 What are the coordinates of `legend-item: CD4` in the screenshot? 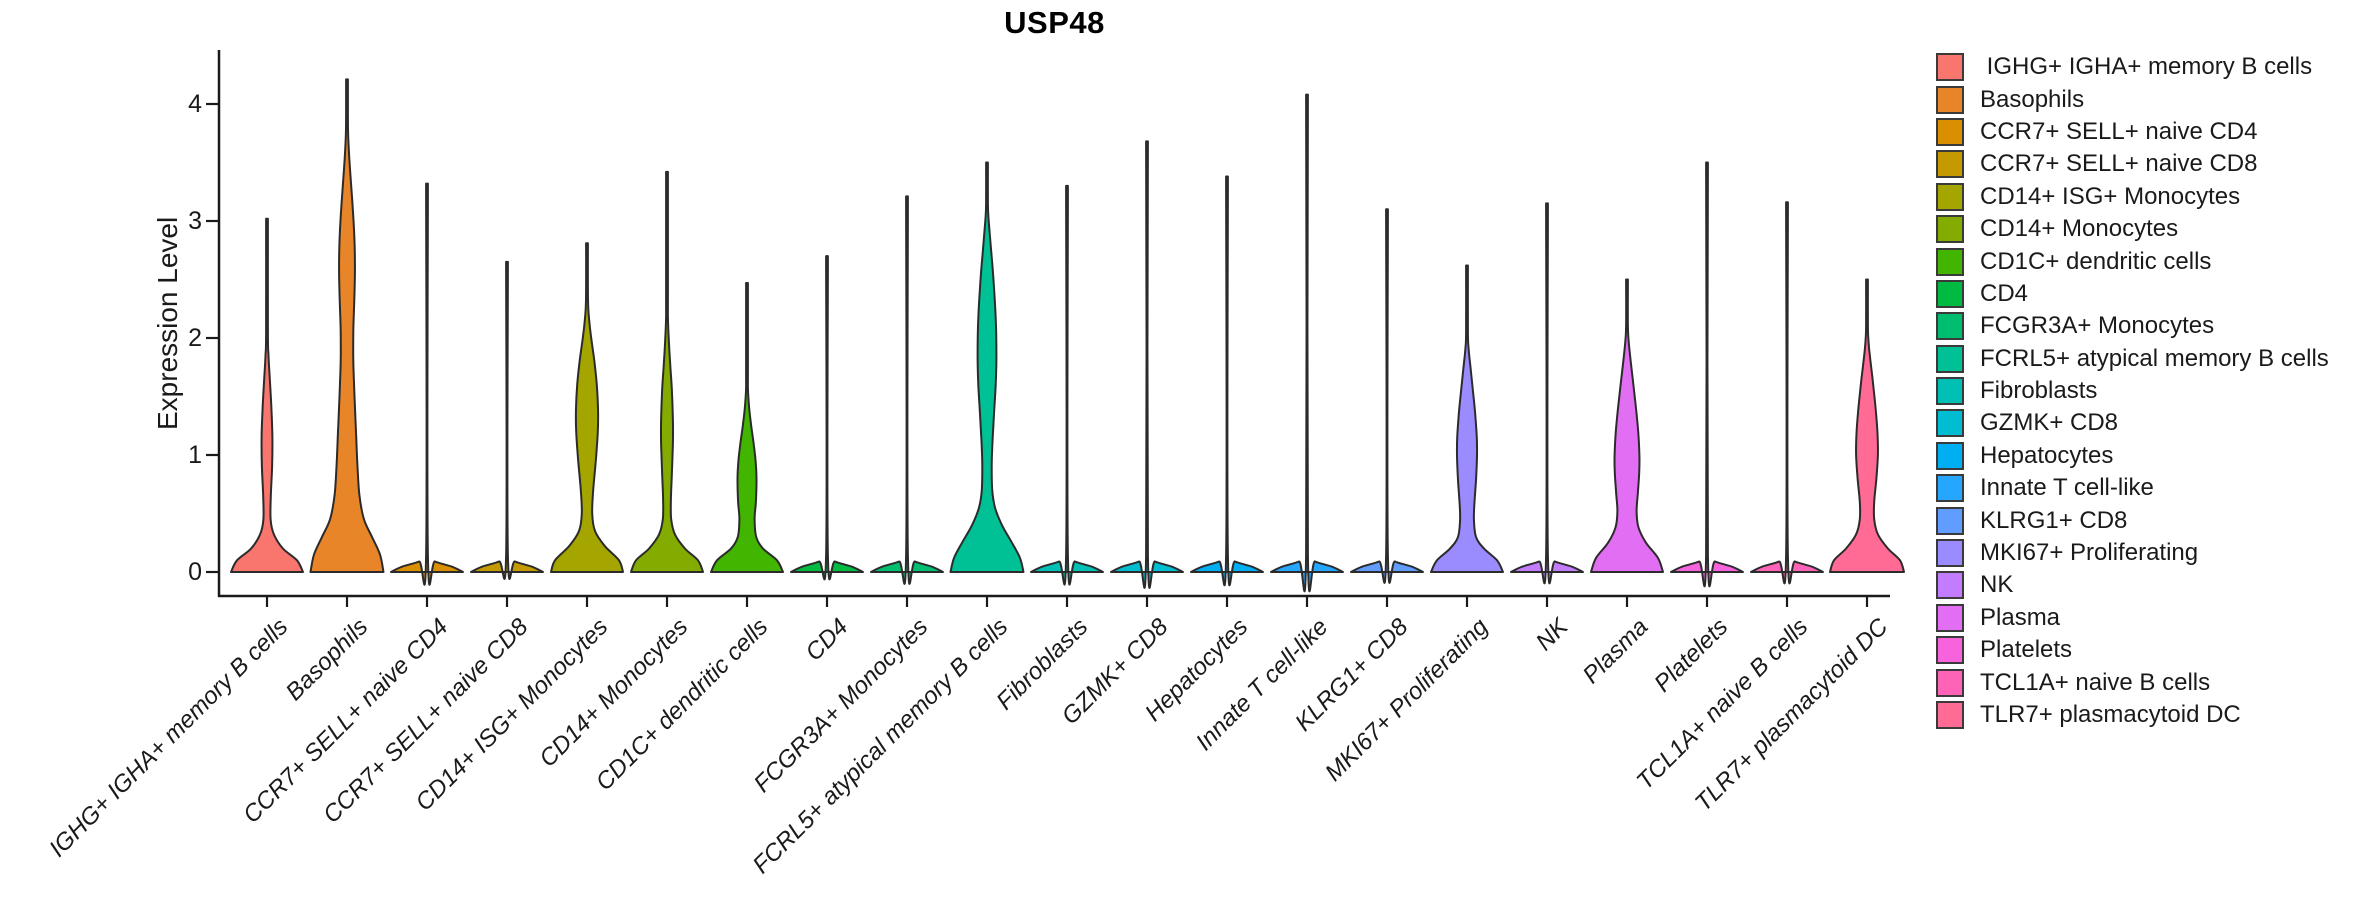 It's located at (2132, 294).